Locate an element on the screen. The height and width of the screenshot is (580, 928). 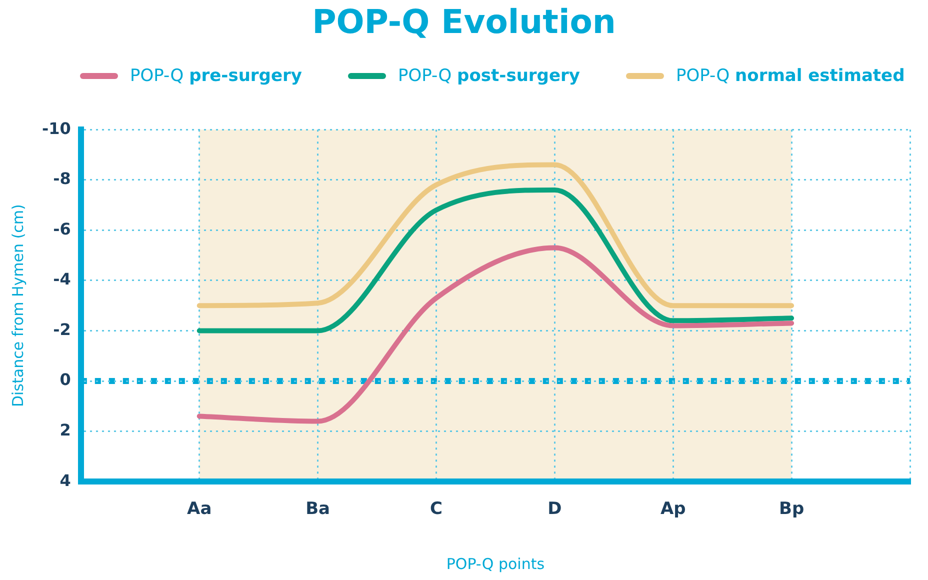
x-tick-label: D is located at coordinates (555, 509).